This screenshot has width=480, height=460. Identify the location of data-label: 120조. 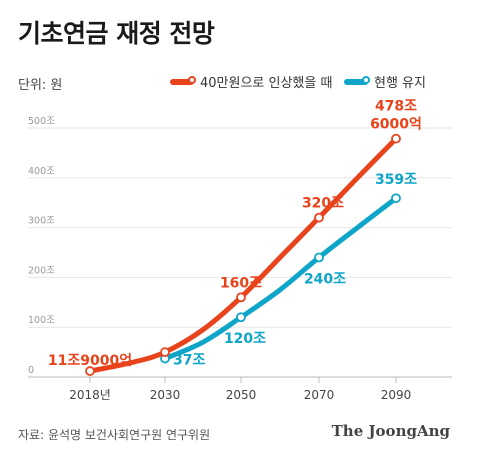
(245, 339).